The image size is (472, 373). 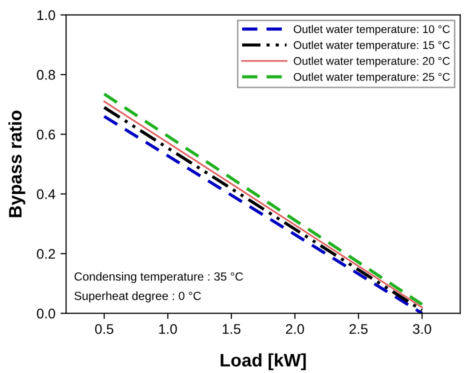 What do you see at coordinates (46, 313) in the screenshot?
I see `y-tick-label: 0.0` at bounding box center [46, 313].